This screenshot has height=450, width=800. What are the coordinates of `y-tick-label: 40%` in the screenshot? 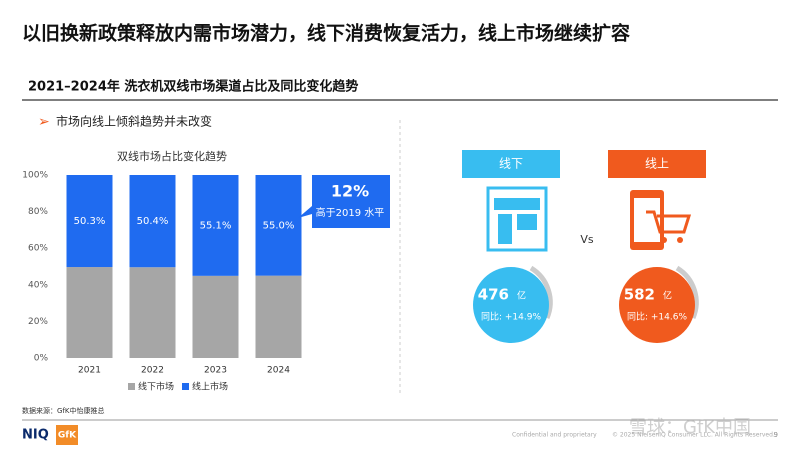 It's located at (38, 285).